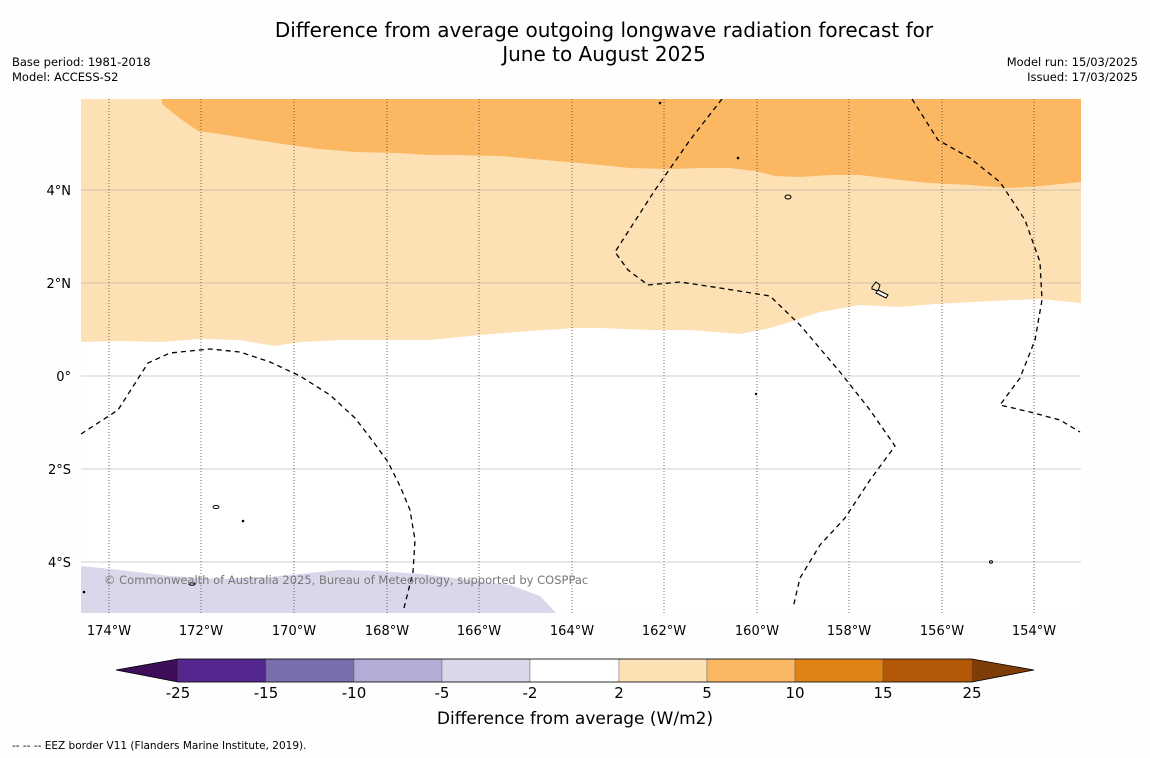 The image size is (1150, 758). Describe the element at coordinates (59, 191) in the screenshot. I see `lat-label-4n: 4°N` at that location.